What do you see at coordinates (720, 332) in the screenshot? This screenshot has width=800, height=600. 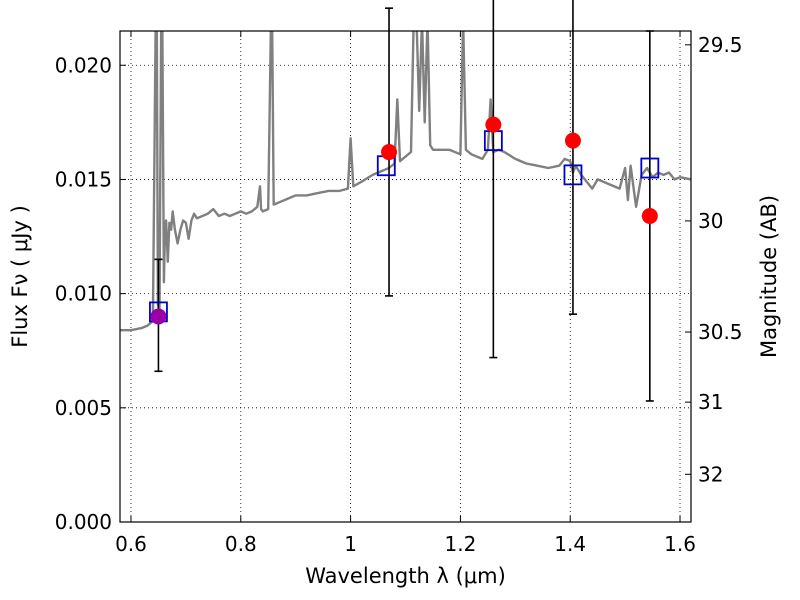 I see `mag-tick-label: 30.5` at bounding box center [720, 332].